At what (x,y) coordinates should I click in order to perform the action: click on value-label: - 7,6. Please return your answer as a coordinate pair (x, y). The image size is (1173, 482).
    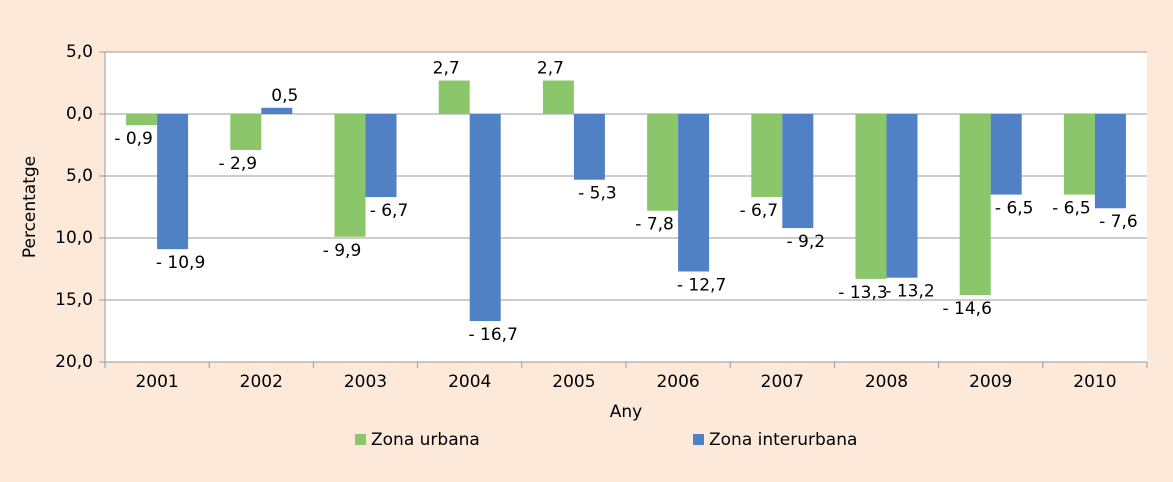
    Looking at the image, I should click on (1118, 222).